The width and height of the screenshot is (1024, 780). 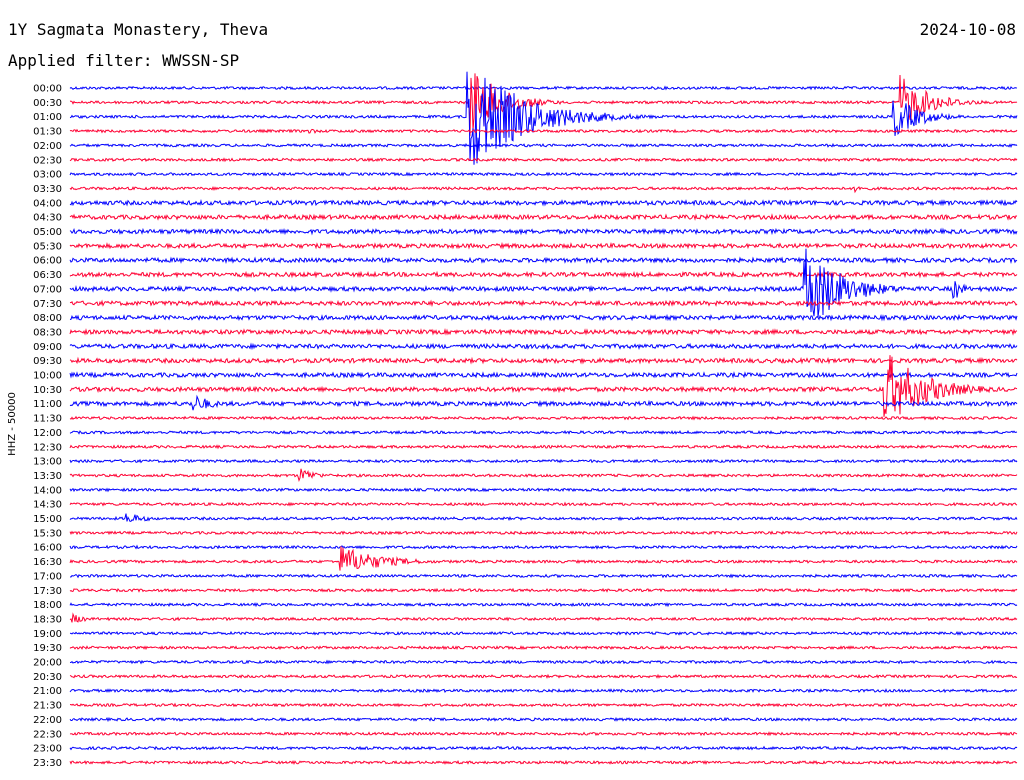 What do you see at coordinates (47, 189) in the screenshot?
I see `row-time-label: 03:30` at bounding box center [47, 189].